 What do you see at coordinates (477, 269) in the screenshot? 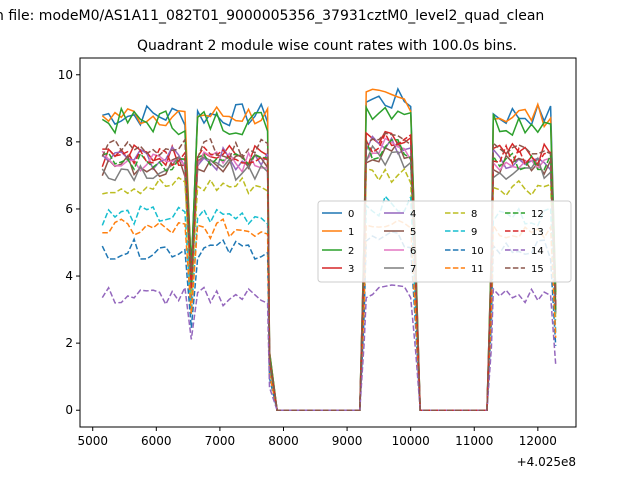
I see `legend-label-11: 11` at bounding box center [477, 269].